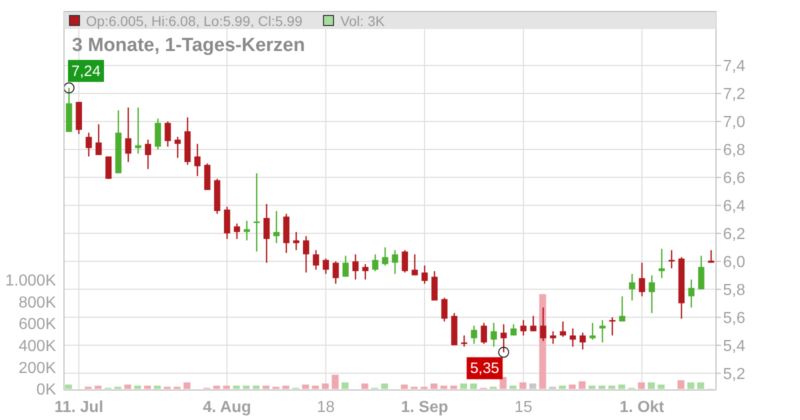  Describe the element at coordinates (734, 235) in the screenshot. I see `y-tick-label: 6,2` at that location.